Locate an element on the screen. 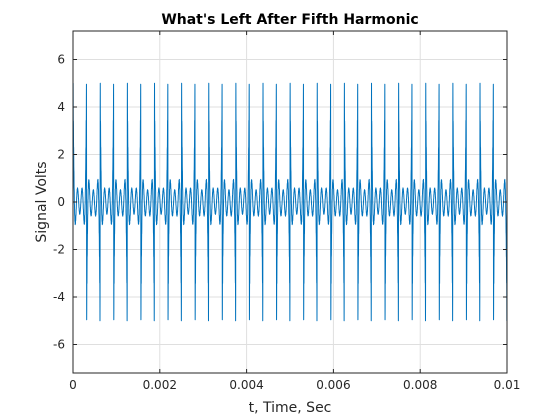 Image resolution: width=560 pixels, height=420 pixels. x-tick-label: 0.002 is located at coordinates (160, 385).